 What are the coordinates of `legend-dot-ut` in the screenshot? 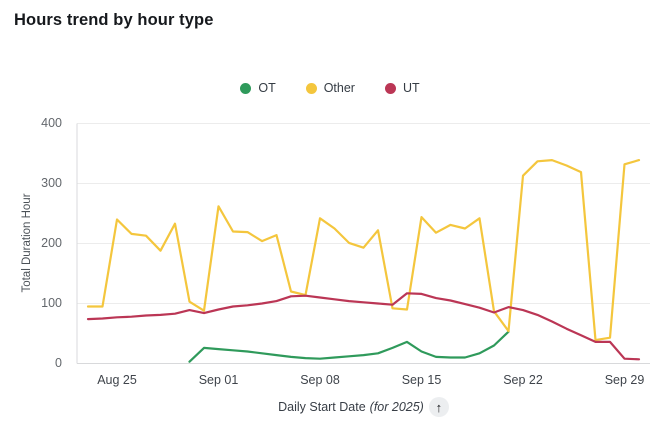 It's located at (390, 88).